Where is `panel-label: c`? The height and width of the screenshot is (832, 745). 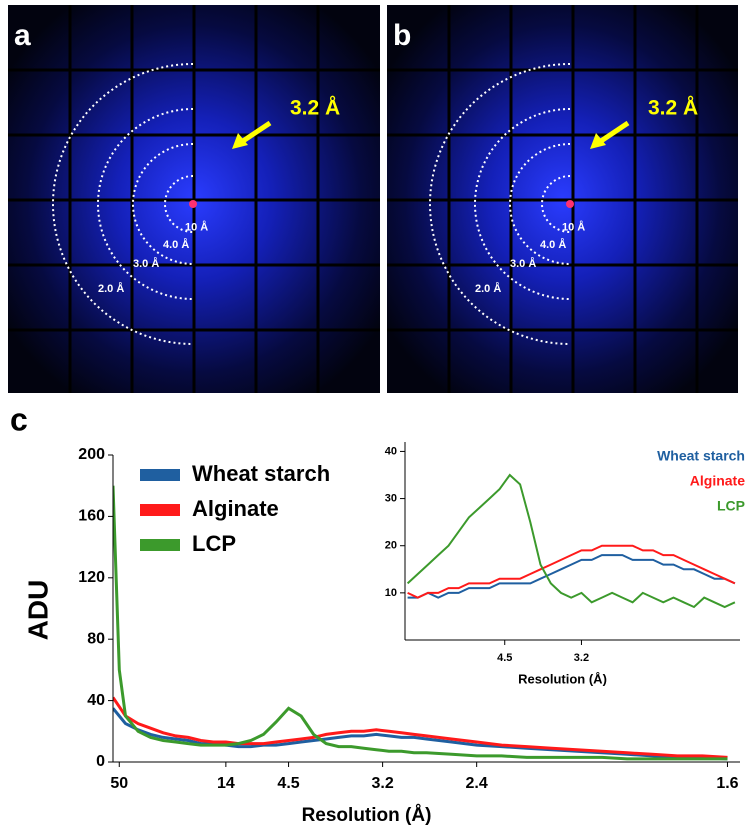
panel-label: c is located at coordinates (19, 419).